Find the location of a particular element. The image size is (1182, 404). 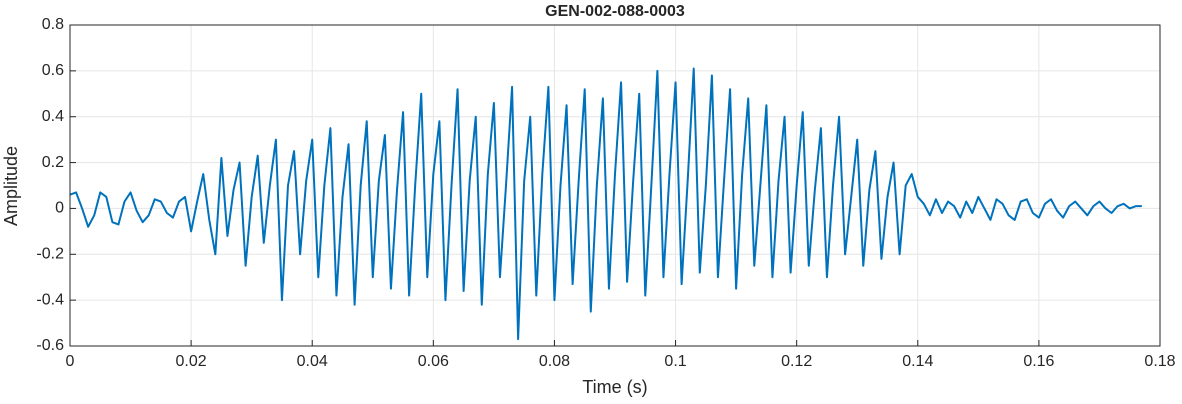

y-tick-label: 0.8 is located at coordinates (53, 24).